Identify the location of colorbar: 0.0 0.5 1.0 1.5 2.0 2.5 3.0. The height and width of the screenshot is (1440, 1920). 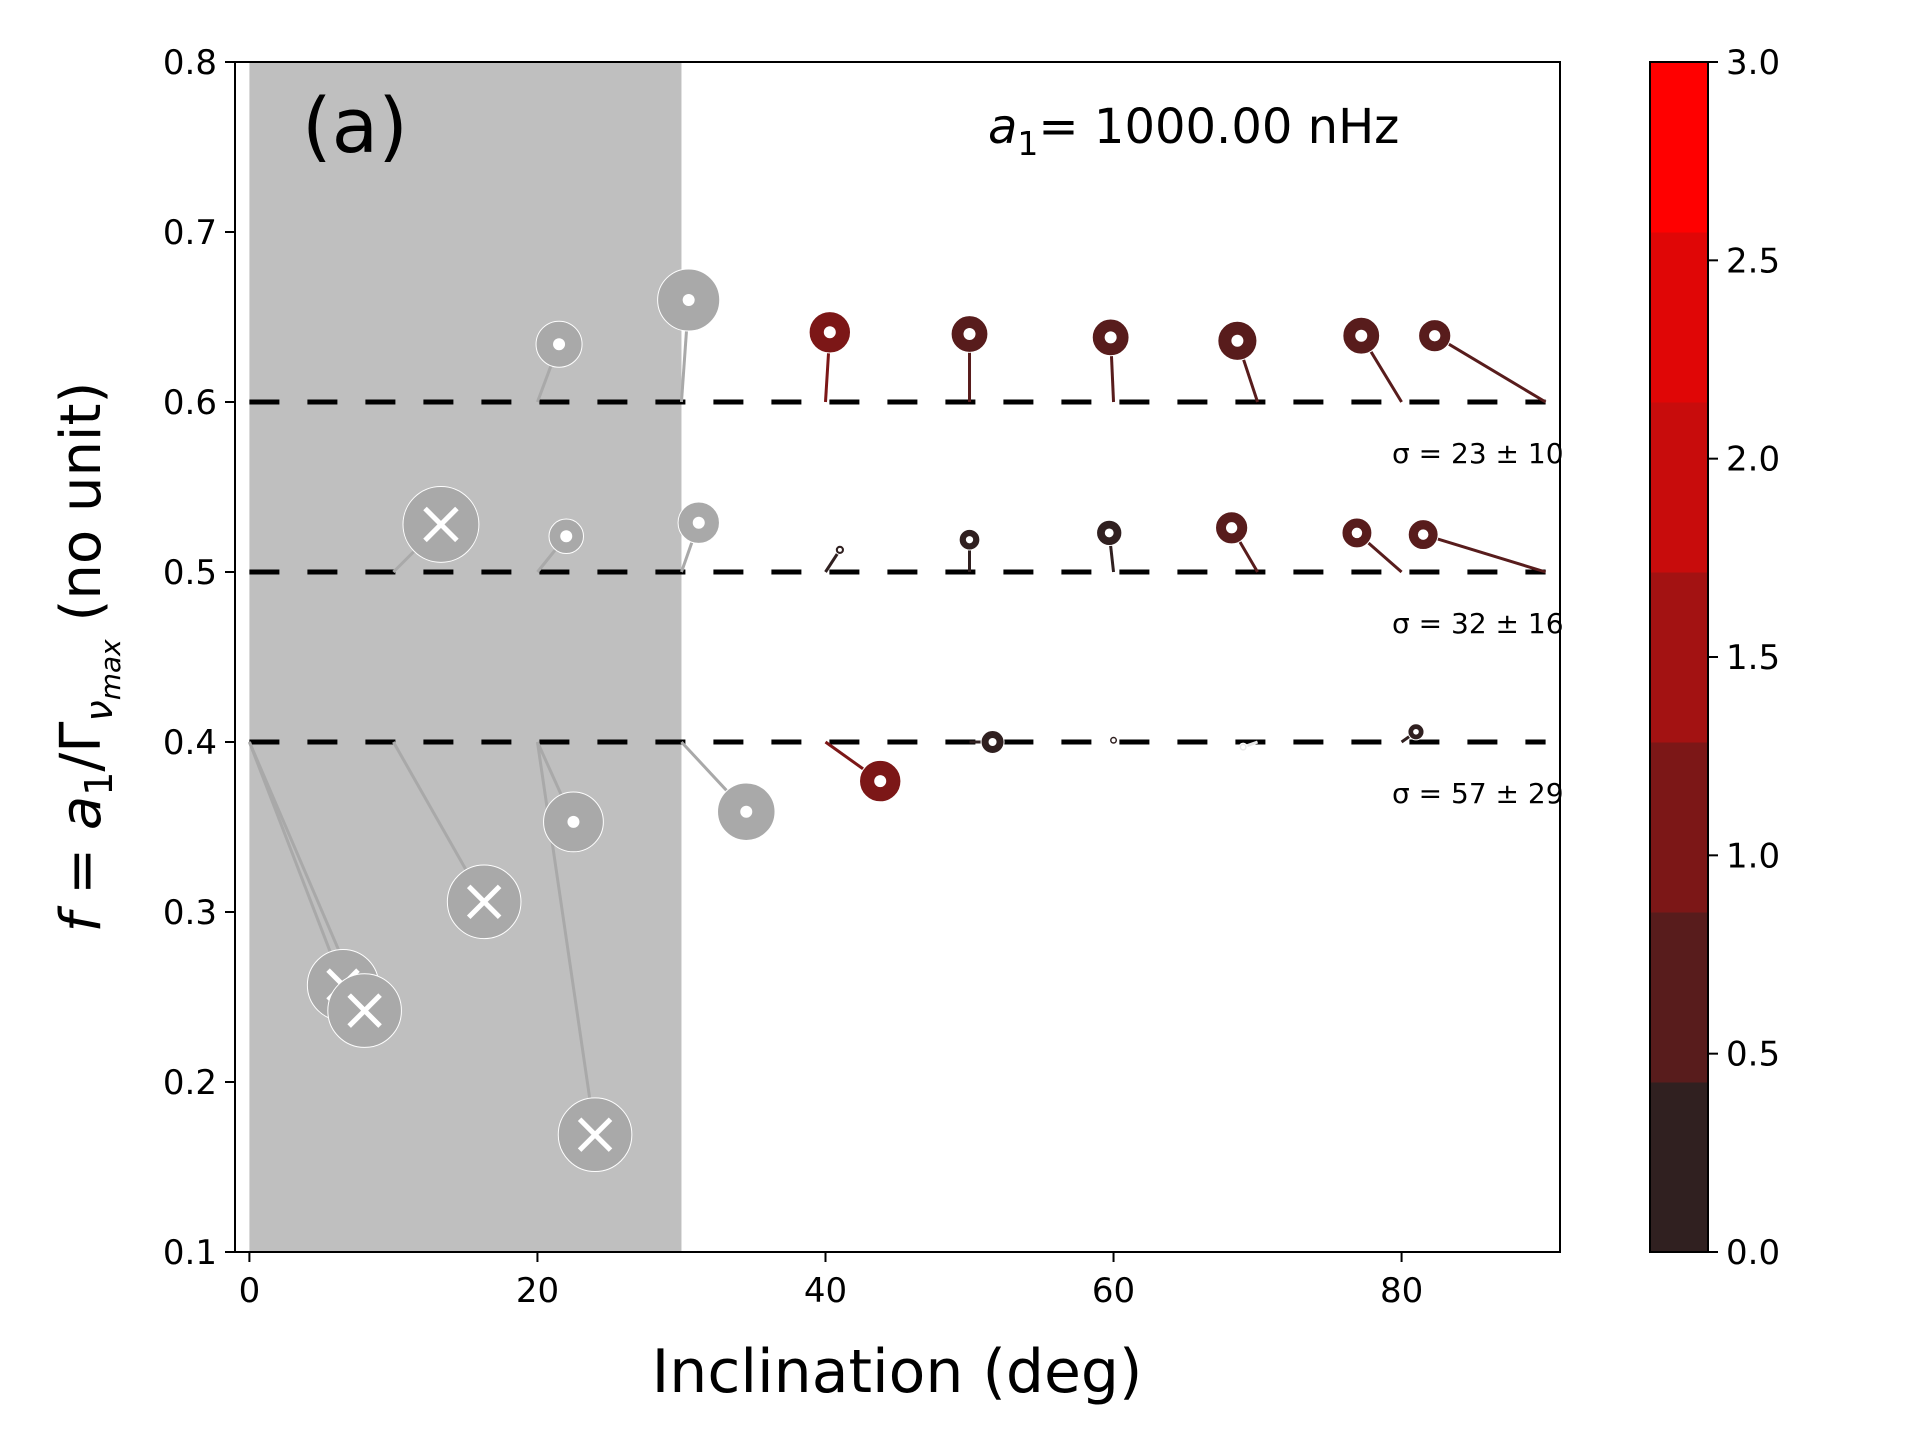
(1714, 658).